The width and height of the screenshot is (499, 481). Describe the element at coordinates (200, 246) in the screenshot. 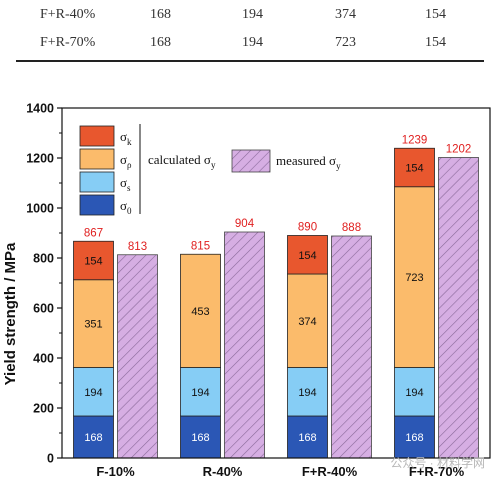

I see `calculated-total-label: 815` at that location.